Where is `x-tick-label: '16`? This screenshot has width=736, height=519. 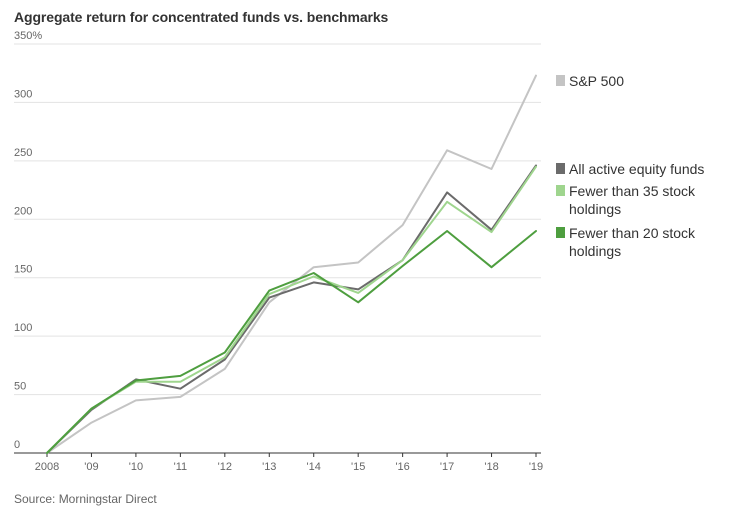 x-tick-label: '16 is located at coordinates (402, 467).